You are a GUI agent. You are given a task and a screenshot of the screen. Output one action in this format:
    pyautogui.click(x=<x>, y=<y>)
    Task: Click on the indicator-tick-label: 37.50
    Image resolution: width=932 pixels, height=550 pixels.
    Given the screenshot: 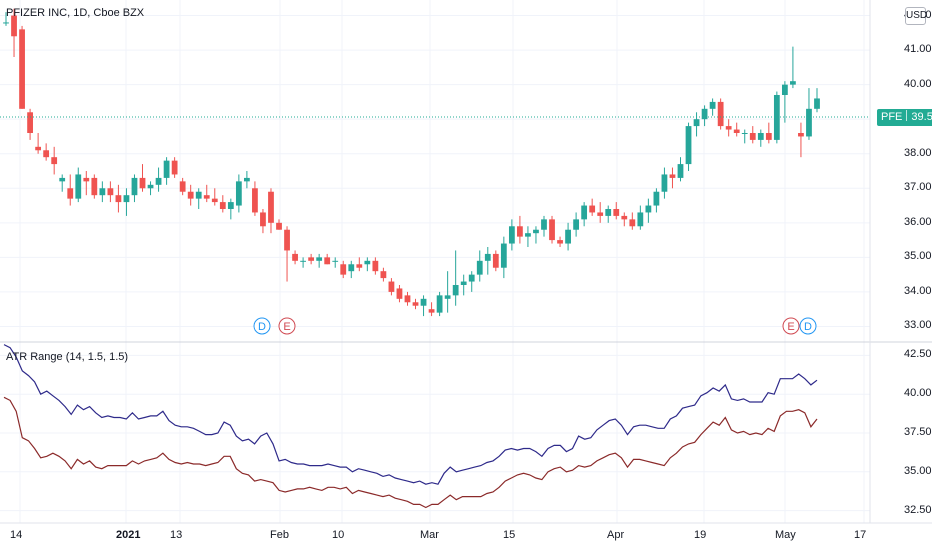 What is the action you would take?
    pyautogui.click(x=918, y=432)
    